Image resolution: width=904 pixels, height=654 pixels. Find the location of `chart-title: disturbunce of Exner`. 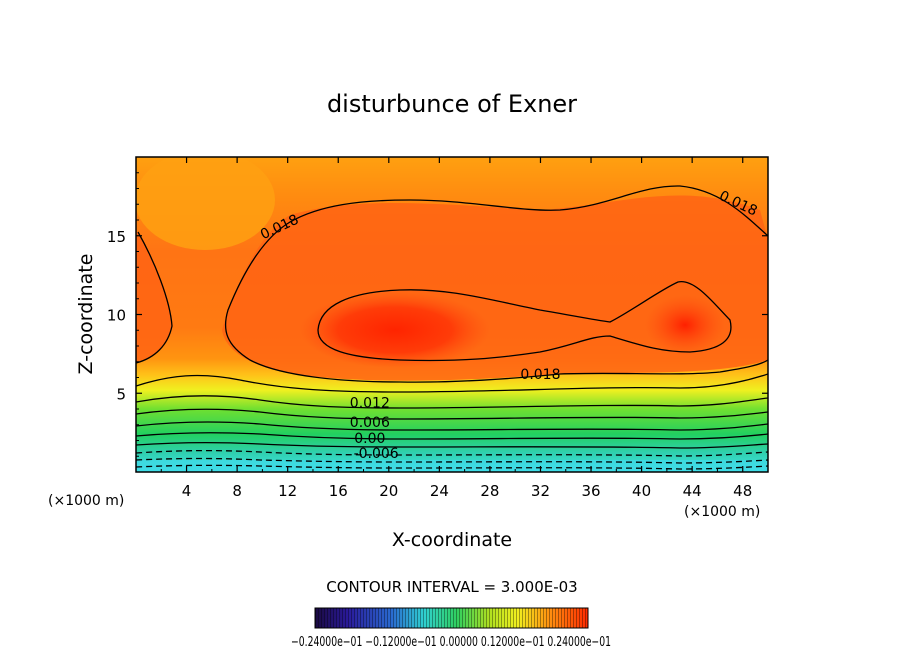

chart-title: disturbunce of Exner is located at coordinates (452, 104).